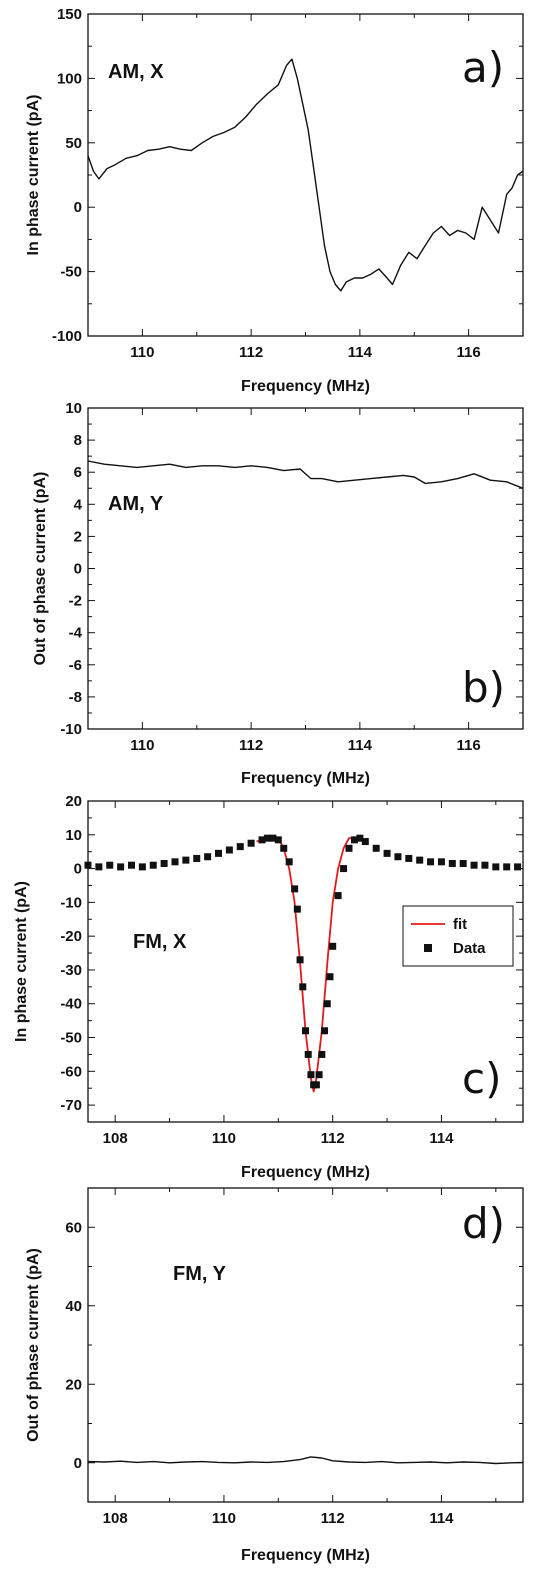  Describe the element at coordinates (71, 1105) in the screenshot. I see `y-tick-label: -70` at that location.